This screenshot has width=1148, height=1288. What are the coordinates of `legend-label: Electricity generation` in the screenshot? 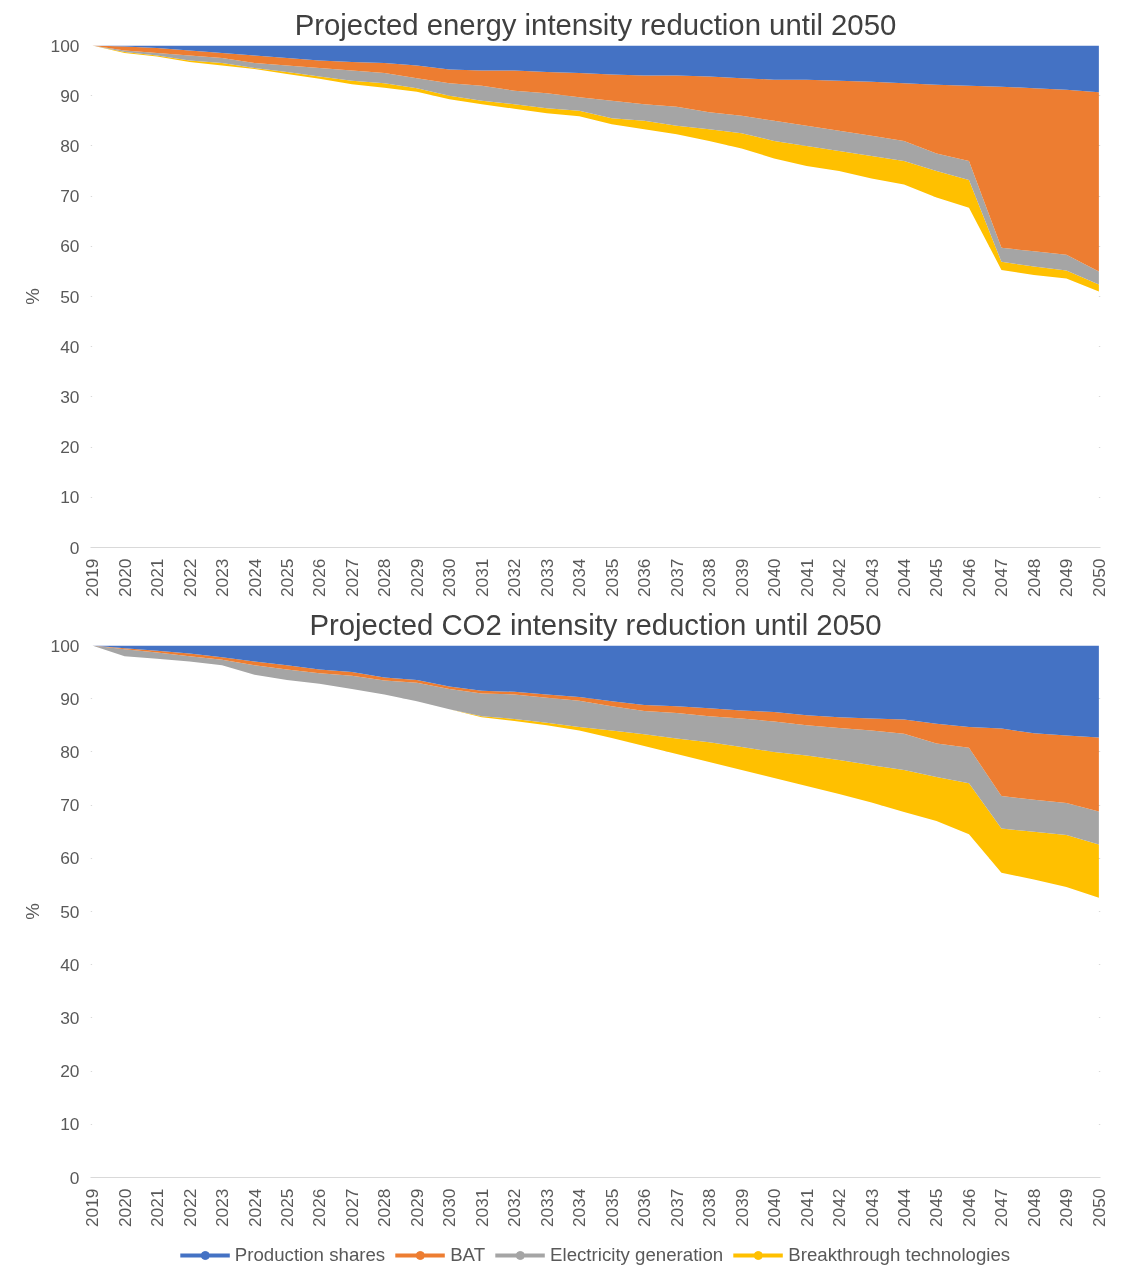 It's located at (637, 1255).